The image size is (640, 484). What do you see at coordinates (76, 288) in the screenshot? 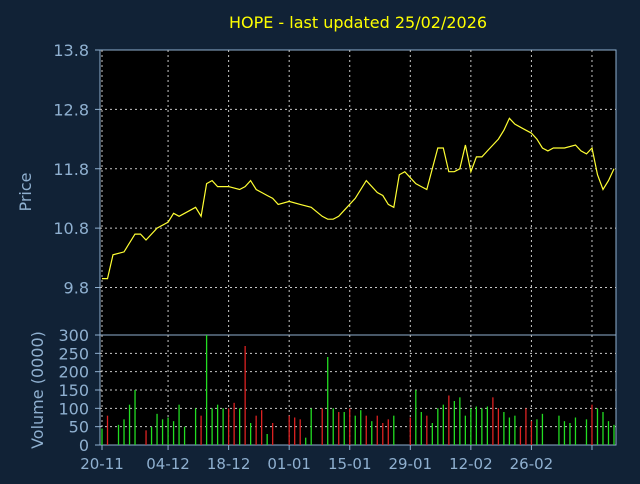
I see `price-y-tick-label: 9.8` at bounding box center [76, 288].